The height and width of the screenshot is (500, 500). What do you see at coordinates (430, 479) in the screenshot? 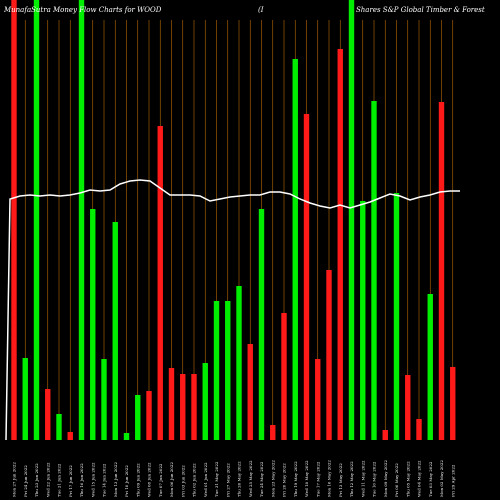
I see `x-tick-label: Tue 03 May 2022` at bounding box center [430, 479].